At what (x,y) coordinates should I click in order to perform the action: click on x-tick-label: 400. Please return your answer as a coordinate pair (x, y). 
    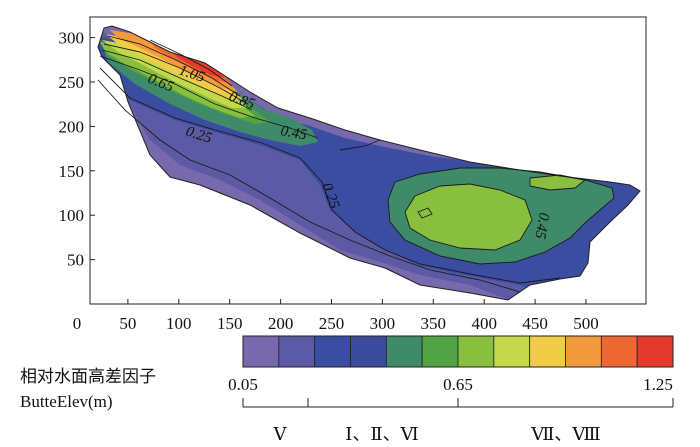
    Looking at the image, I should click on (484, 323).